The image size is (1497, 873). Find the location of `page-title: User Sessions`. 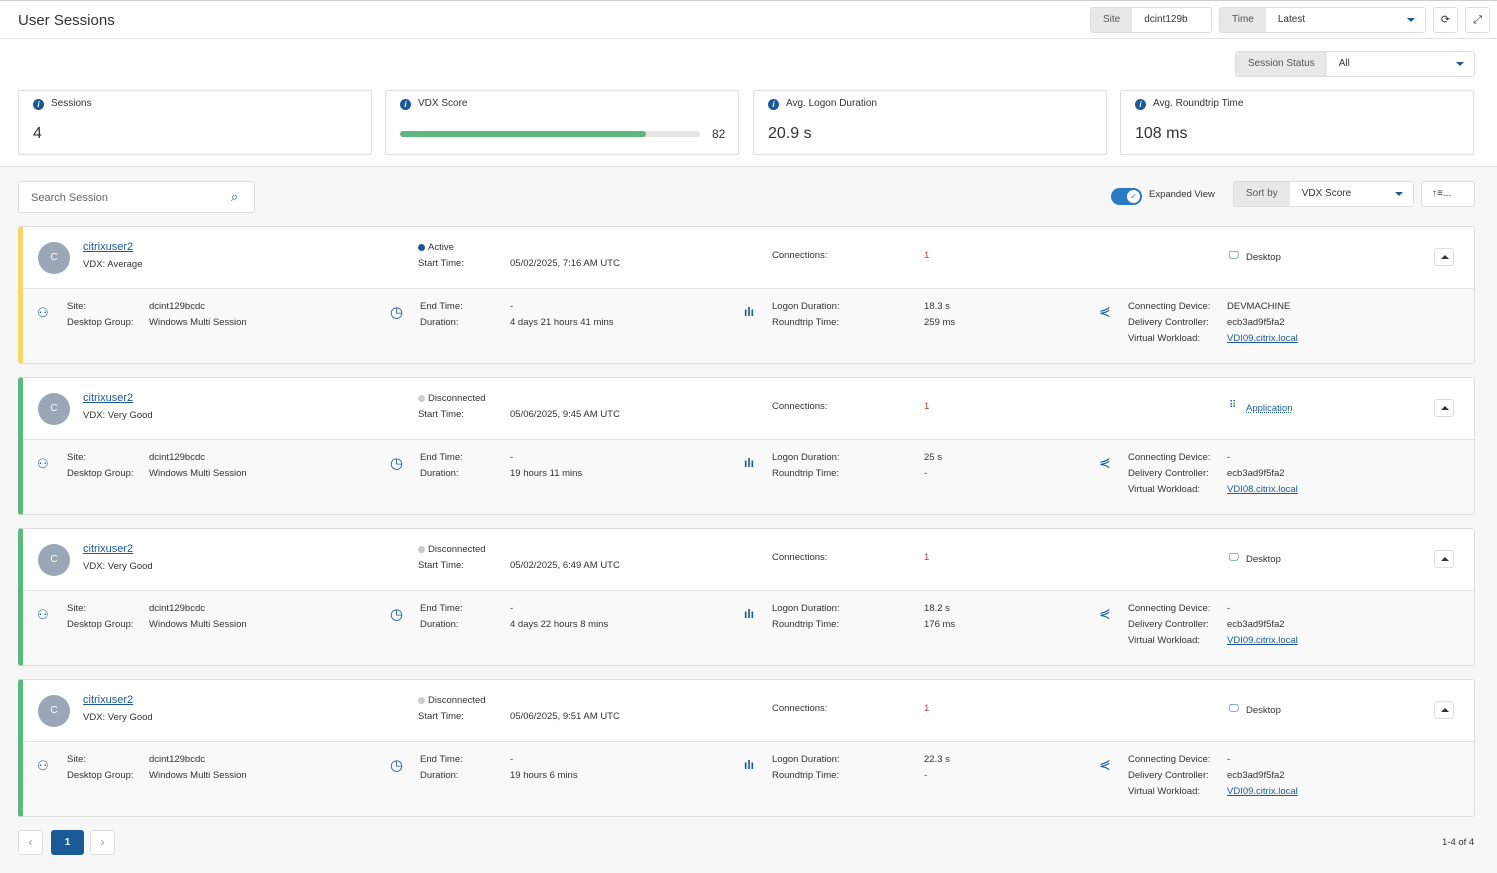

page-title: User Sessions is located at coordinates (66, 20).